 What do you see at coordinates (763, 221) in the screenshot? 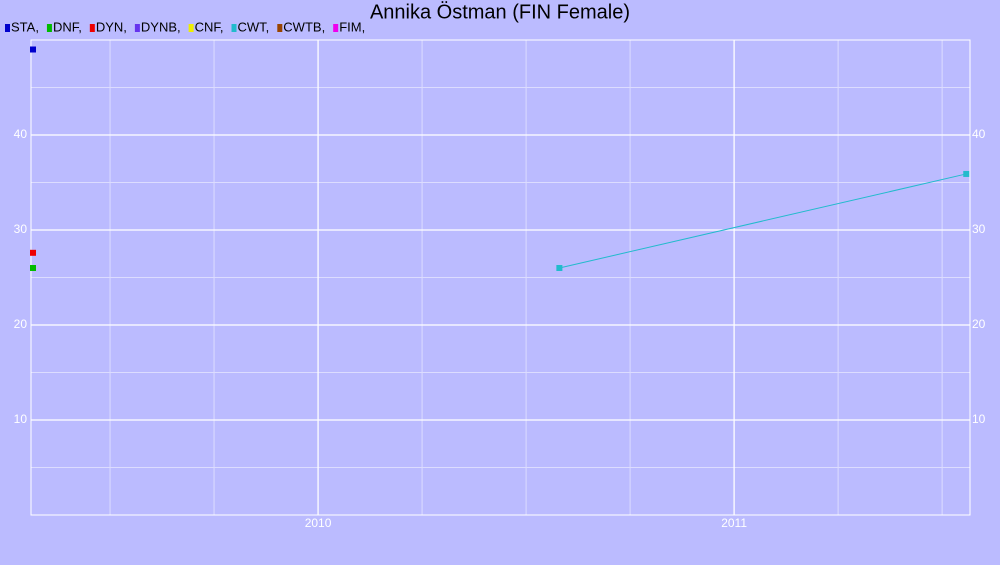
I see `series-line` at bounding box center [763, 221].